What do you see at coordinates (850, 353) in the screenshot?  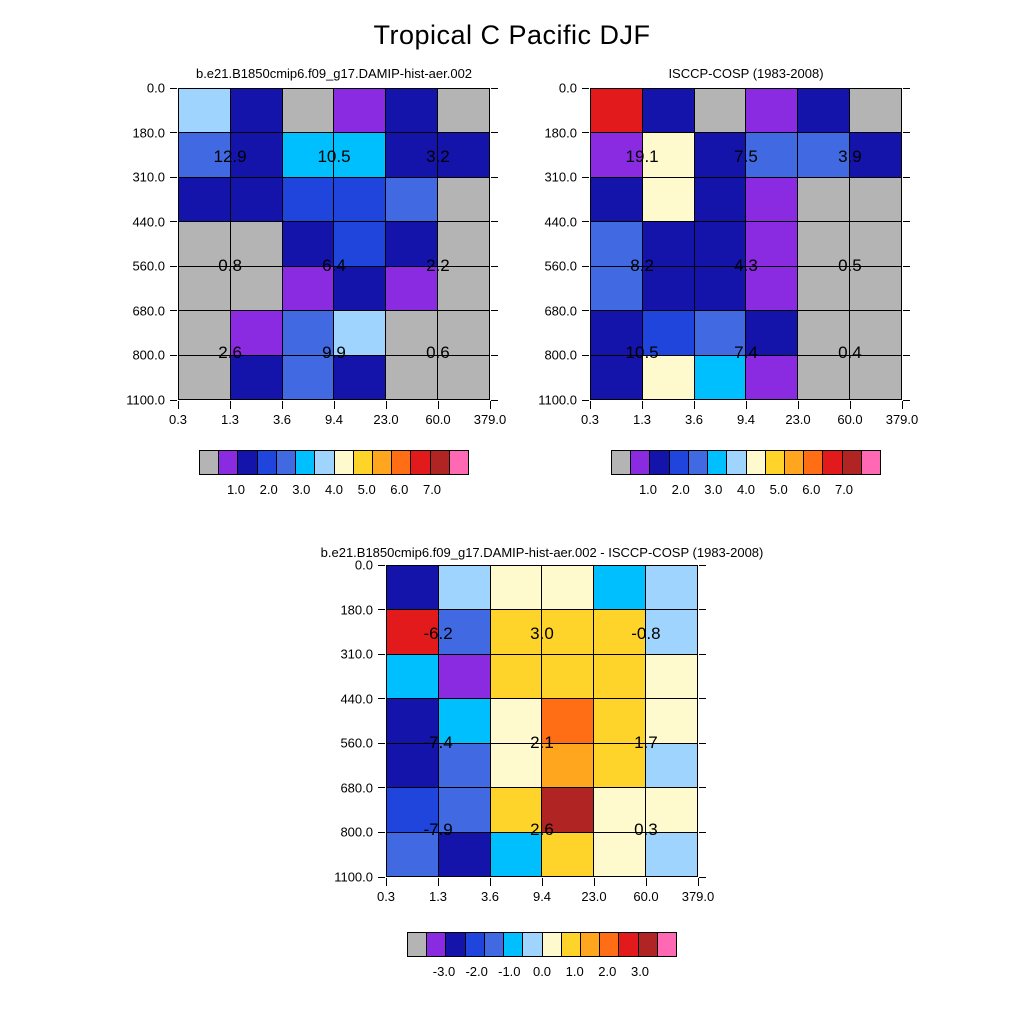 I see `cell-value-label: 0.4` at bounding box center [850, 353].